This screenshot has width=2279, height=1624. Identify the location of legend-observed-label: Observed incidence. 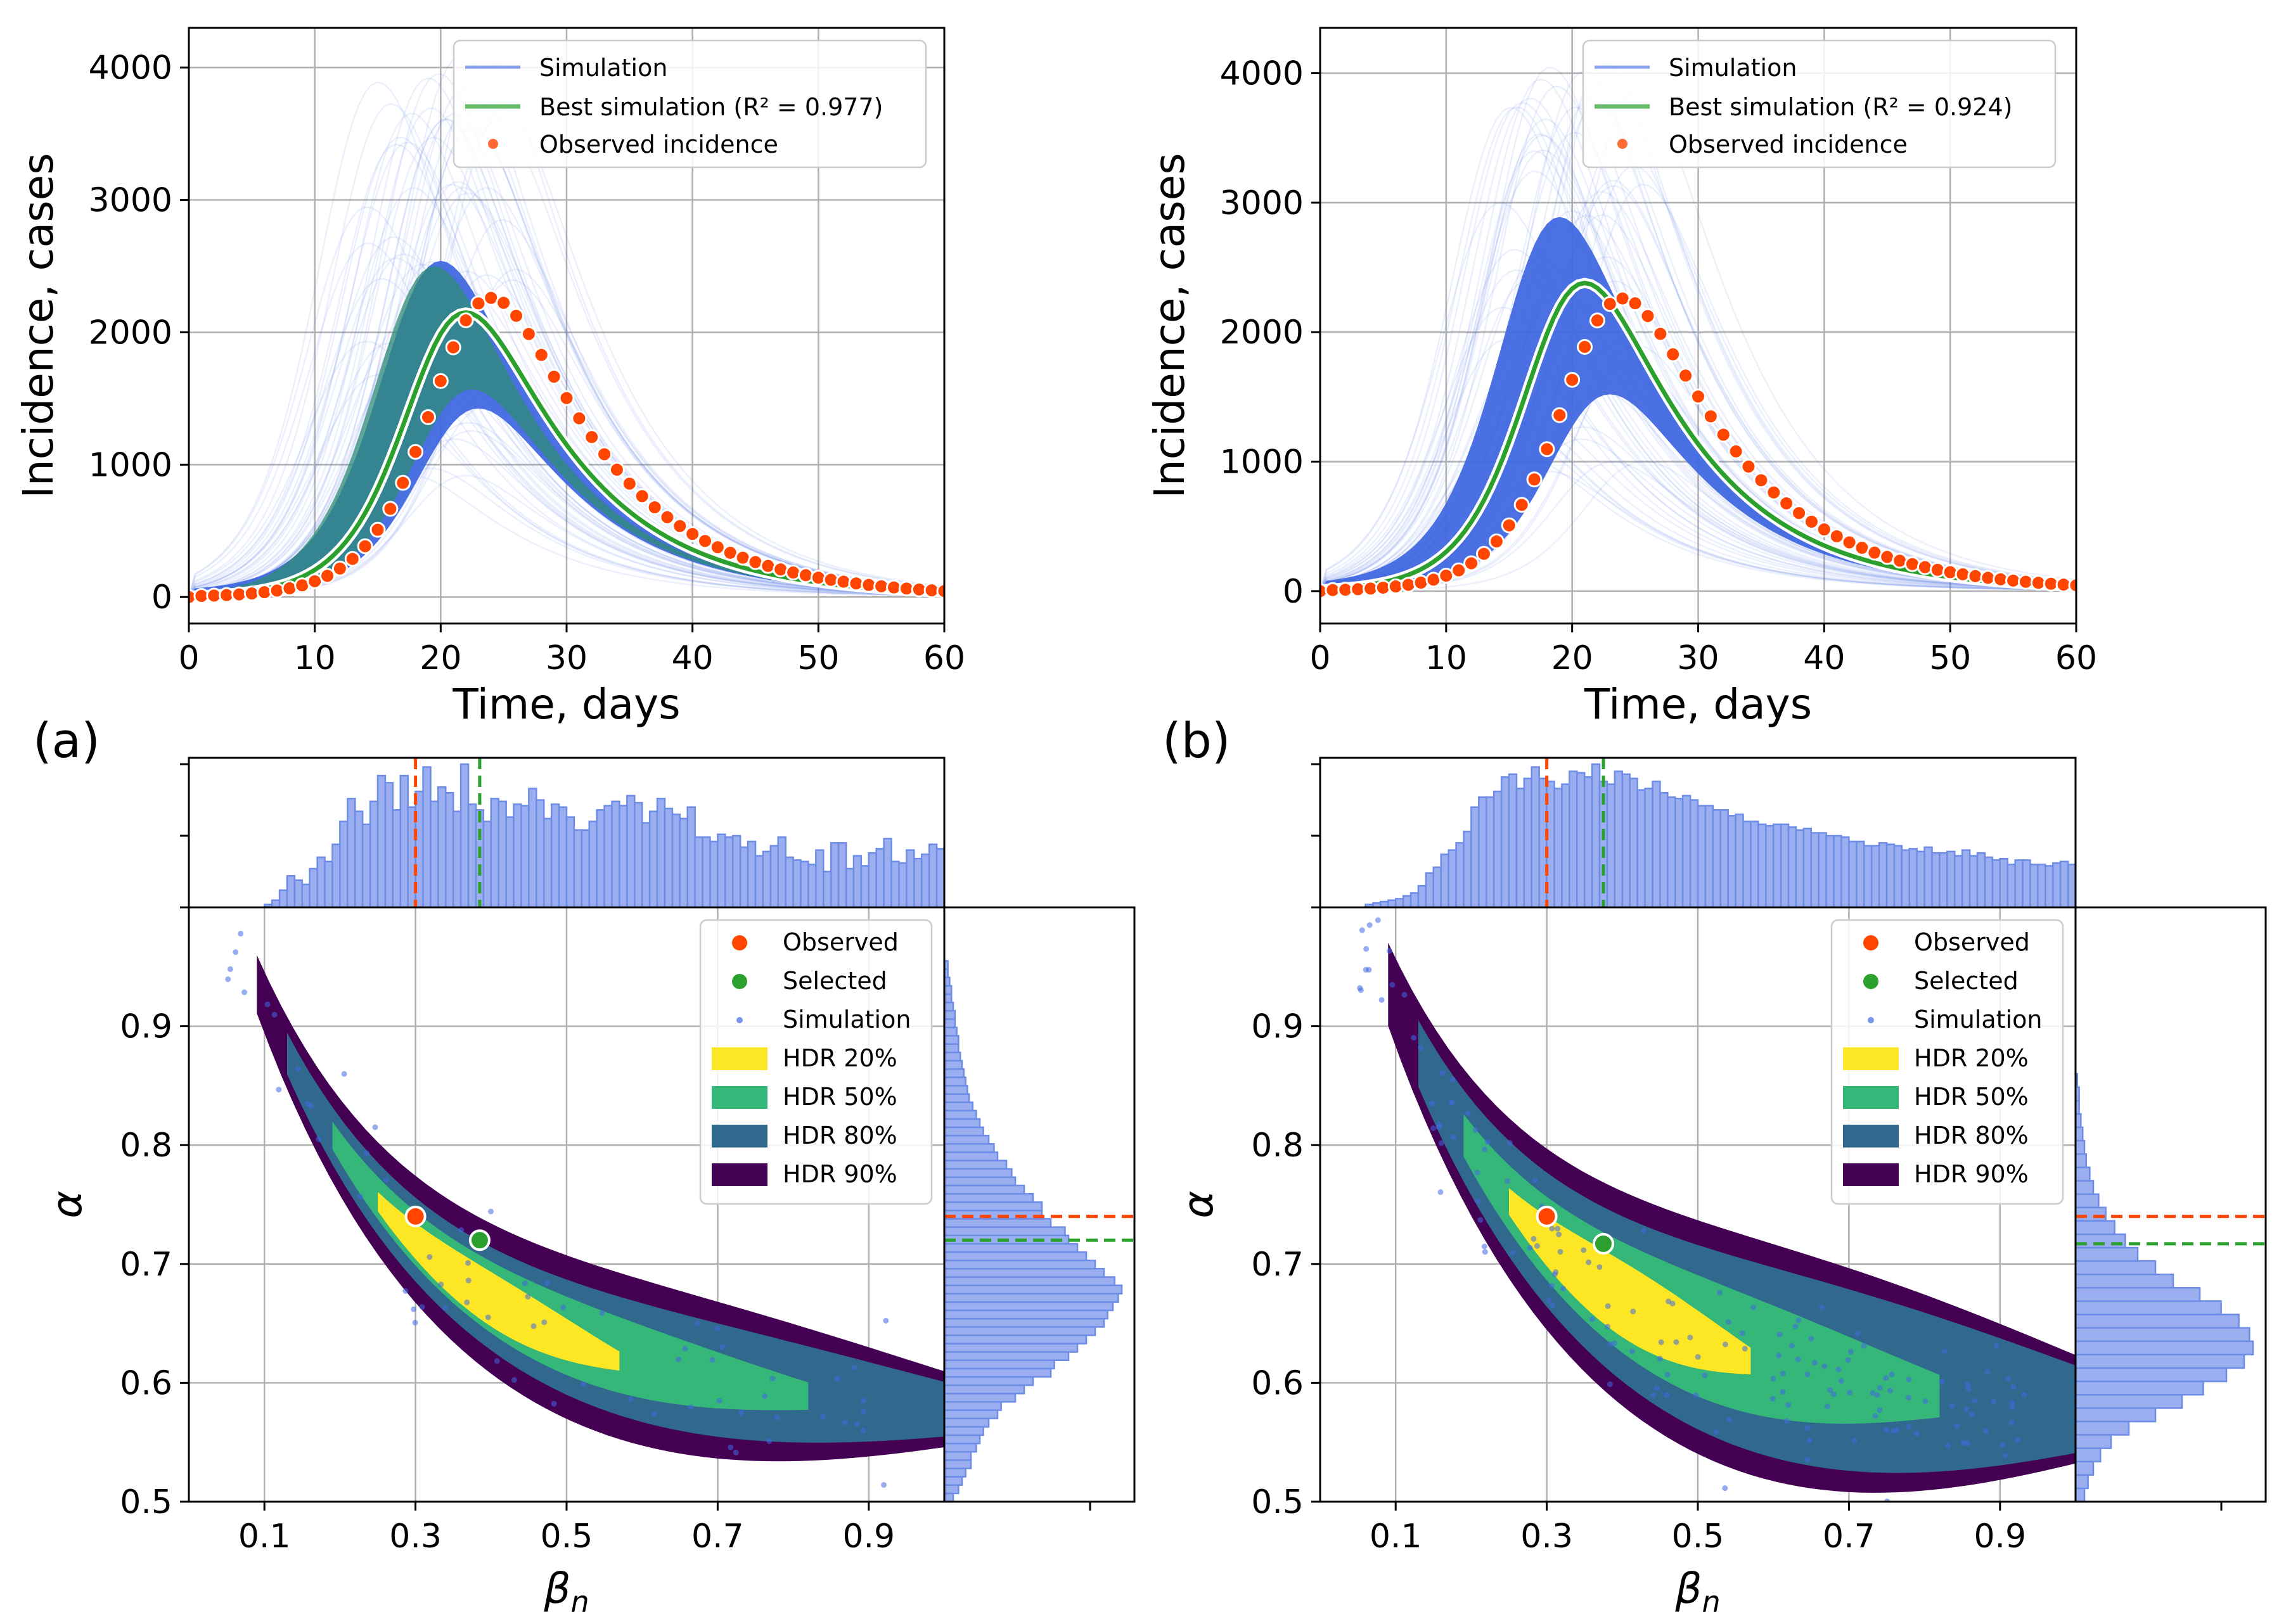
(1788, 144).